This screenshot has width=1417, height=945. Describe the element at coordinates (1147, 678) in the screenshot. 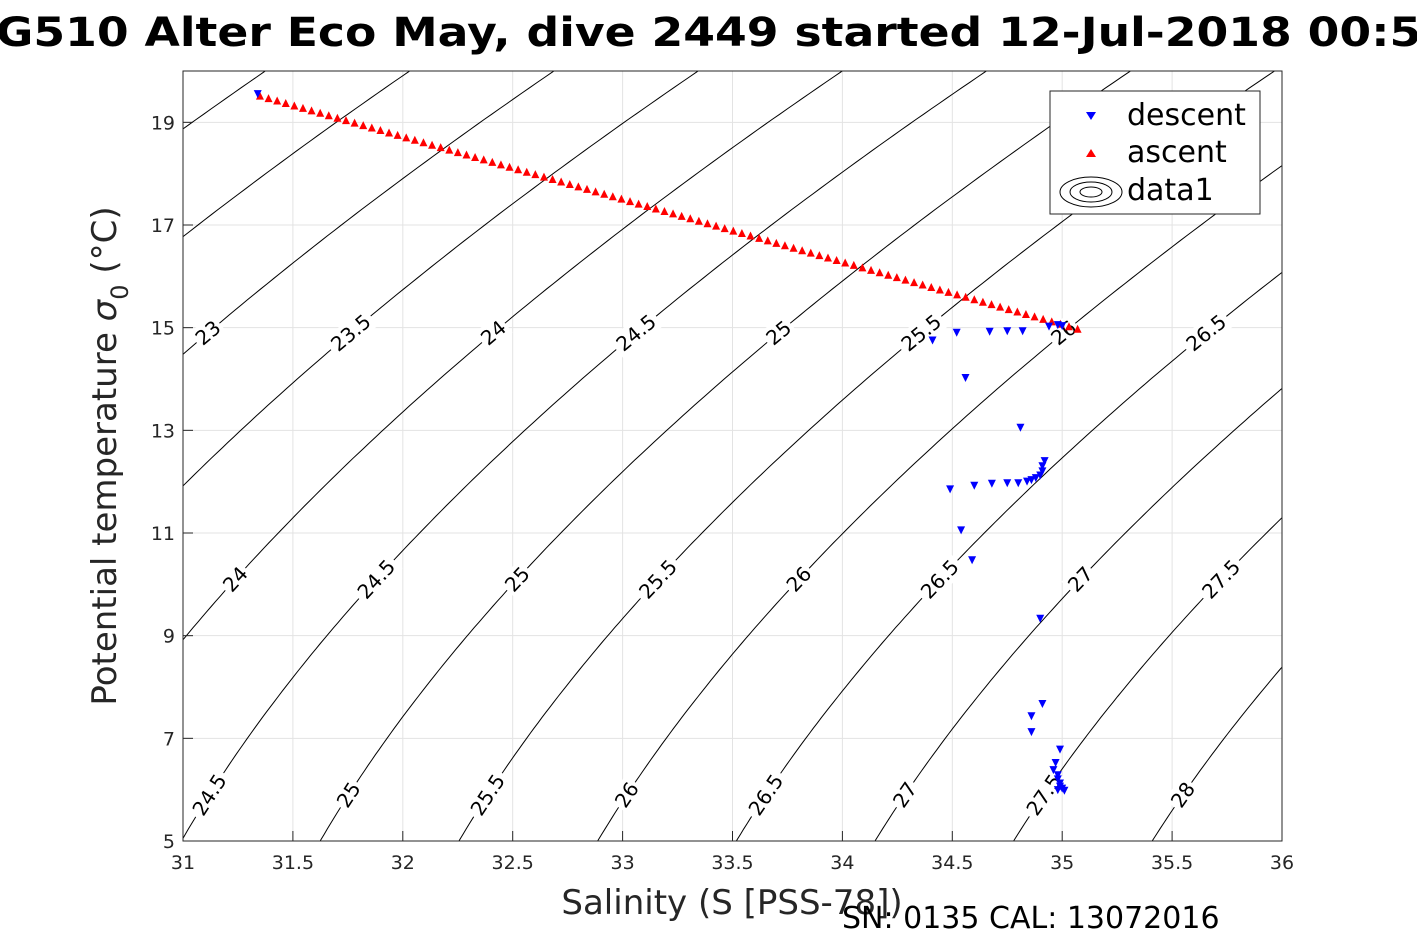

I see `density-contour-line` at that location.